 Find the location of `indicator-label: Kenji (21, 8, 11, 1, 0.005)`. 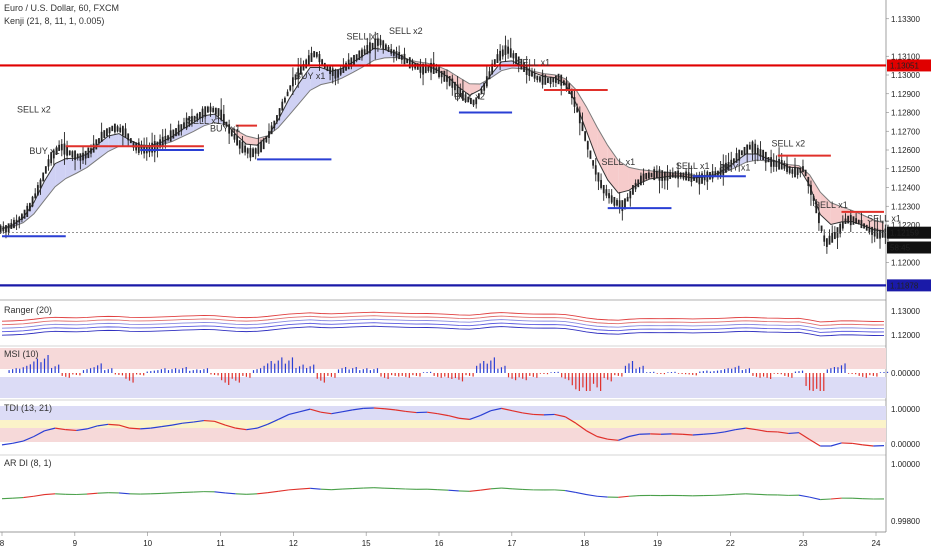

indicator-label: Kenji (21, 8, 11, 1, 0.005) is located at coordinates (54, 21).